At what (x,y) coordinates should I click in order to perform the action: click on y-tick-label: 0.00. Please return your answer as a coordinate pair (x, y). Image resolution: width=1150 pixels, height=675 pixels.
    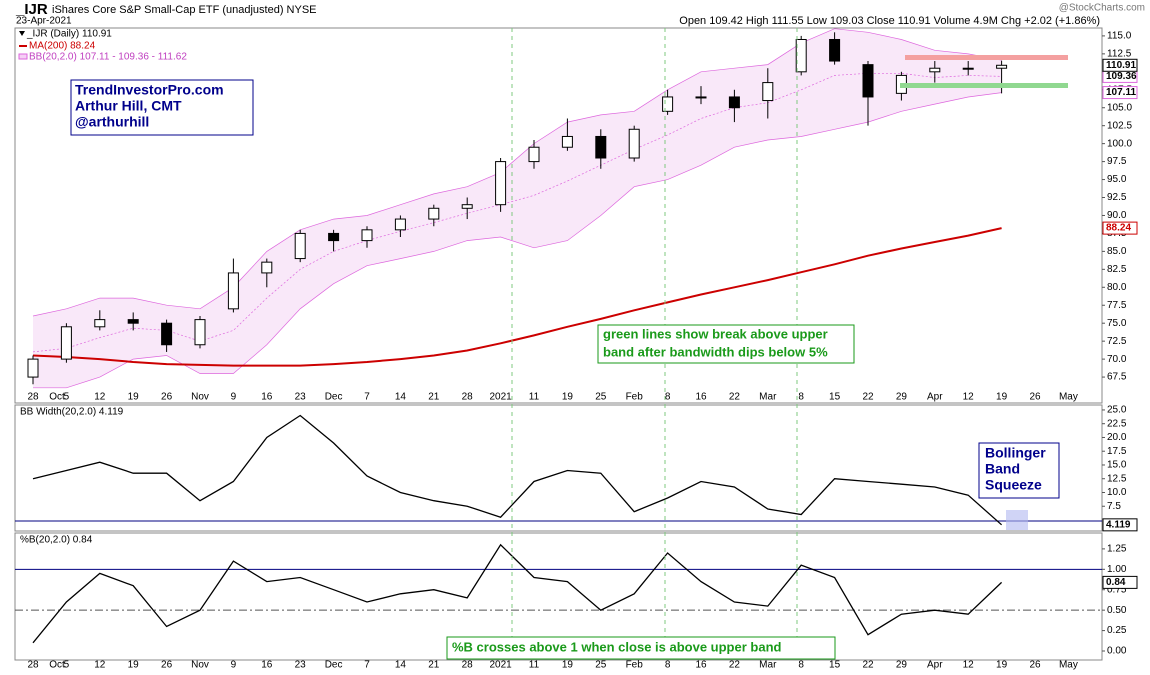
    Looking at the image, I should click on (1117, 651).